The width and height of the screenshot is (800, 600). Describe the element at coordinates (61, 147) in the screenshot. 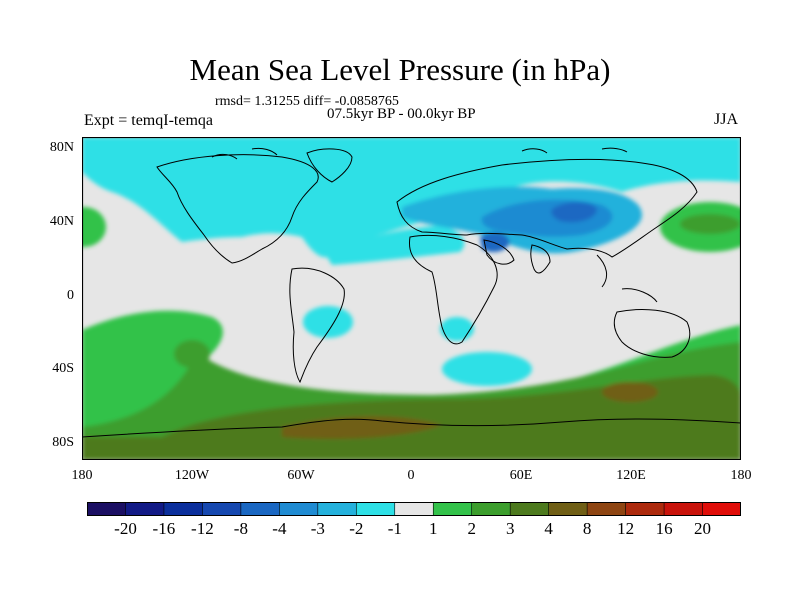

I see `lat-label-80n: 80N` at that location.